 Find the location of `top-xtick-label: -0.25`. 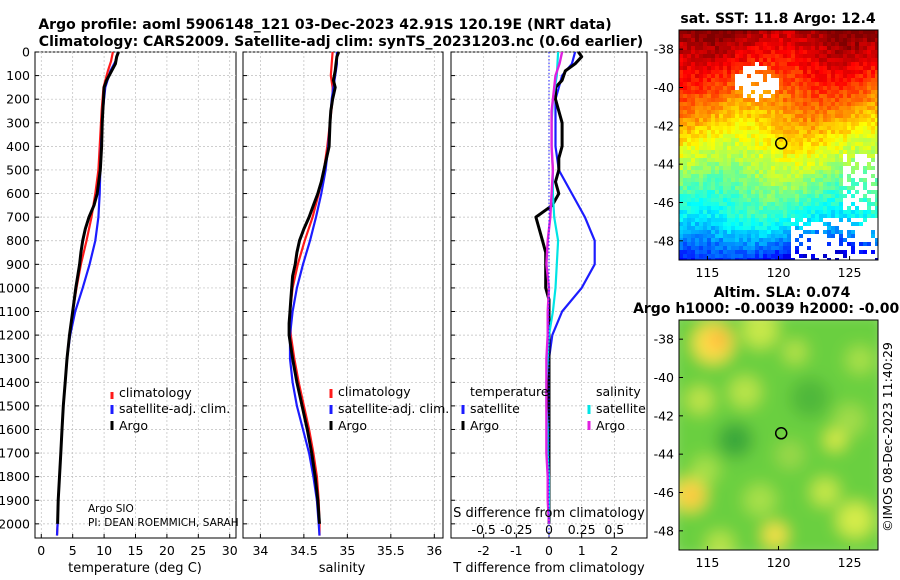

top-xtick-label: -0.25 is located at coordinates (516, 529).